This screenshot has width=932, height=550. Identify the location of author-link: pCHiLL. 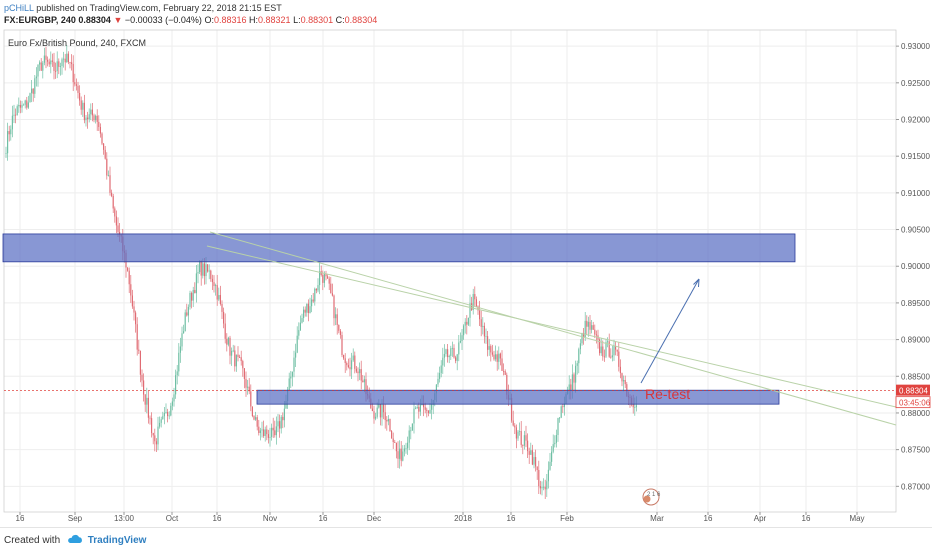
(19, 8).